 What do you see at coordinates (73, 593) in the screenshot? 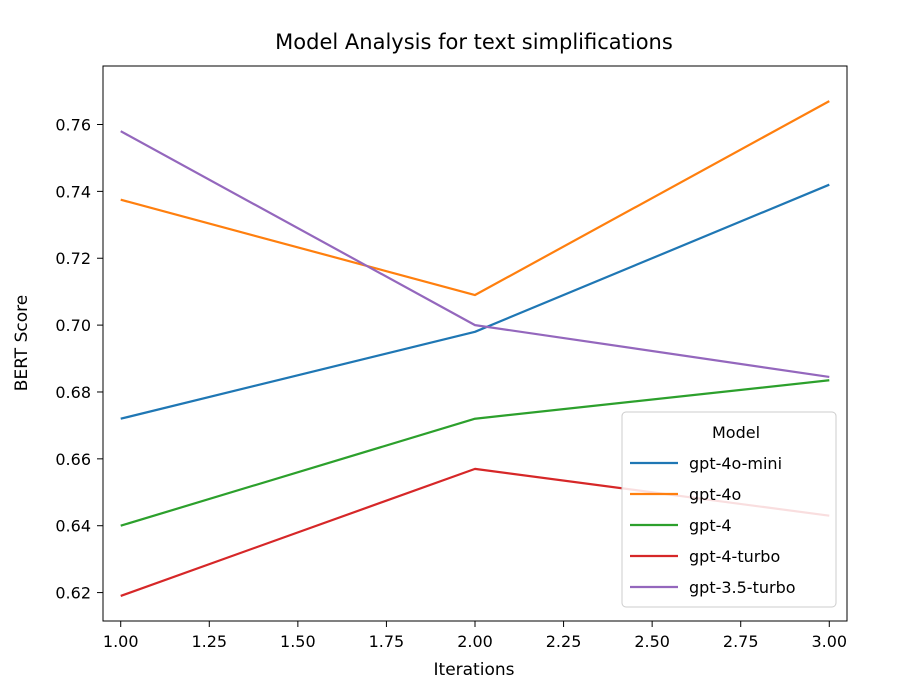
I see `y-tick-label: 0.62` at bounding box center [73, 593].